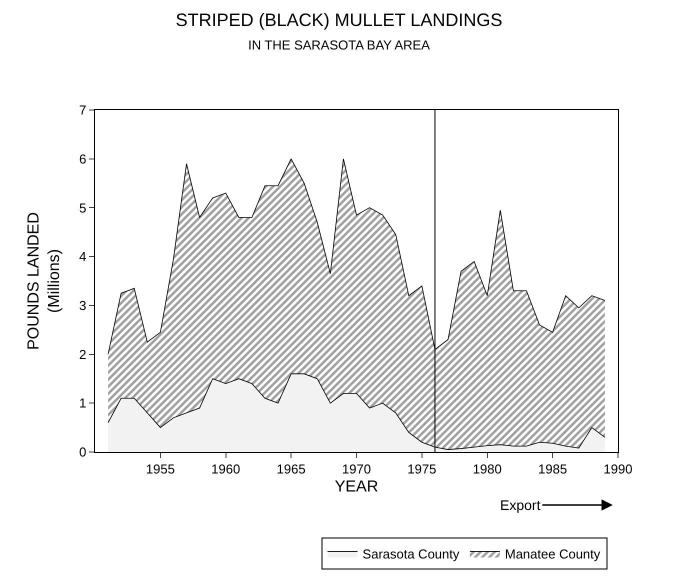 The image size is (678, 582). Describe the element at coordinates (487, 469) in the screenshot. I see `x-tick-label: 1980` at that location.